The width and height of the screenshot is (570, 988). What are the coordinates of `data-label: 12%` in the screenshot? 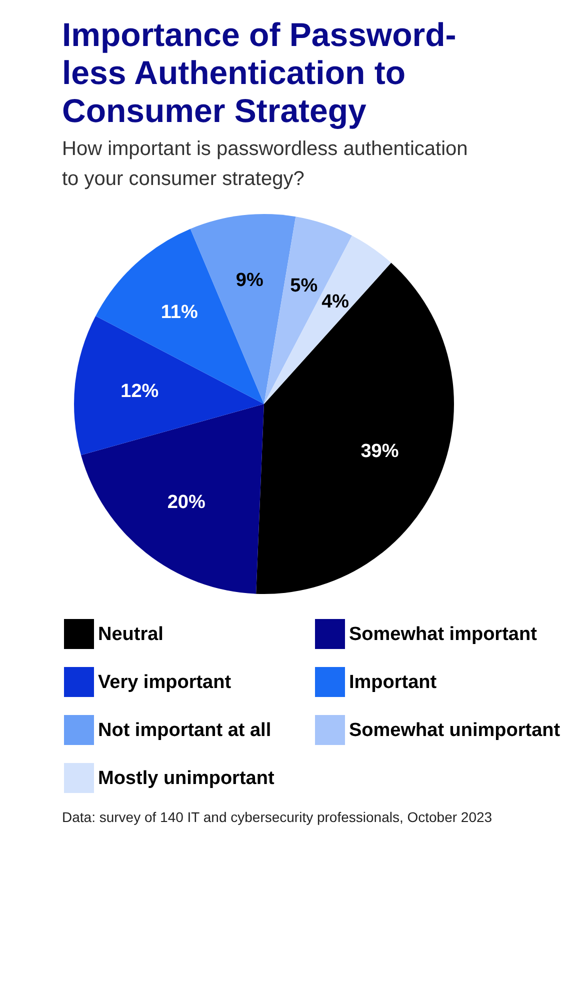 It's located at (139, 391).